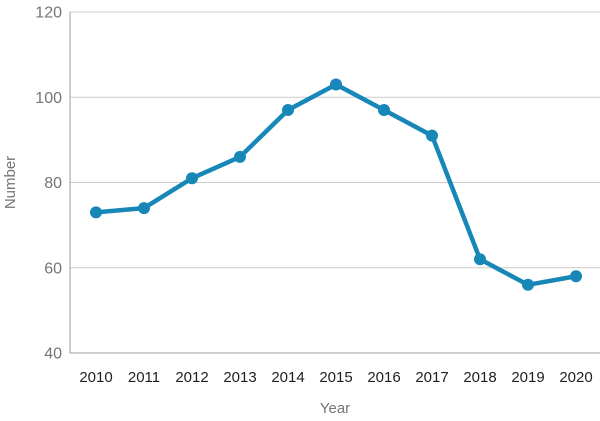  Describe the element at coordinates (48, 98) in the screenshot. I see `y-tick-label: 100` at that location.